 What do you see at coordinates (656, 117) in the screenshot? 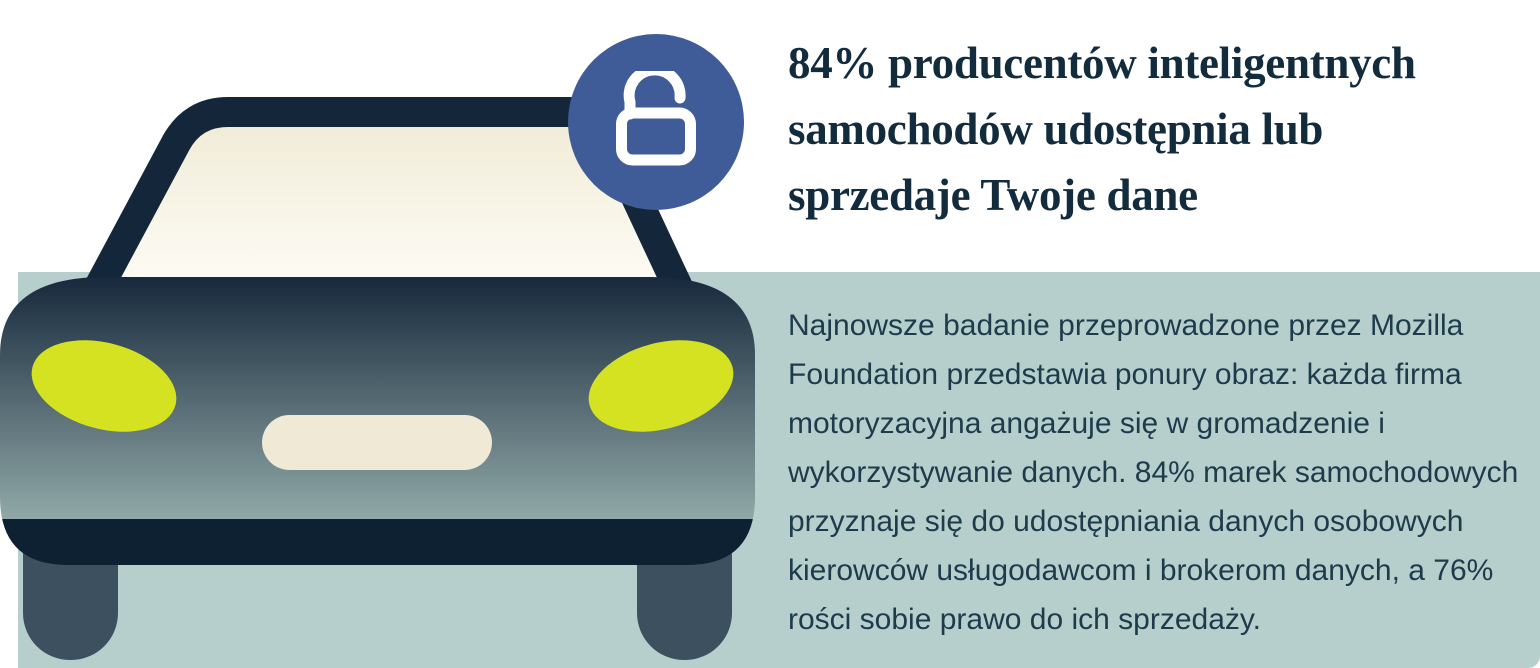
I see `unlock-icon` at bounding box center [656, 117].